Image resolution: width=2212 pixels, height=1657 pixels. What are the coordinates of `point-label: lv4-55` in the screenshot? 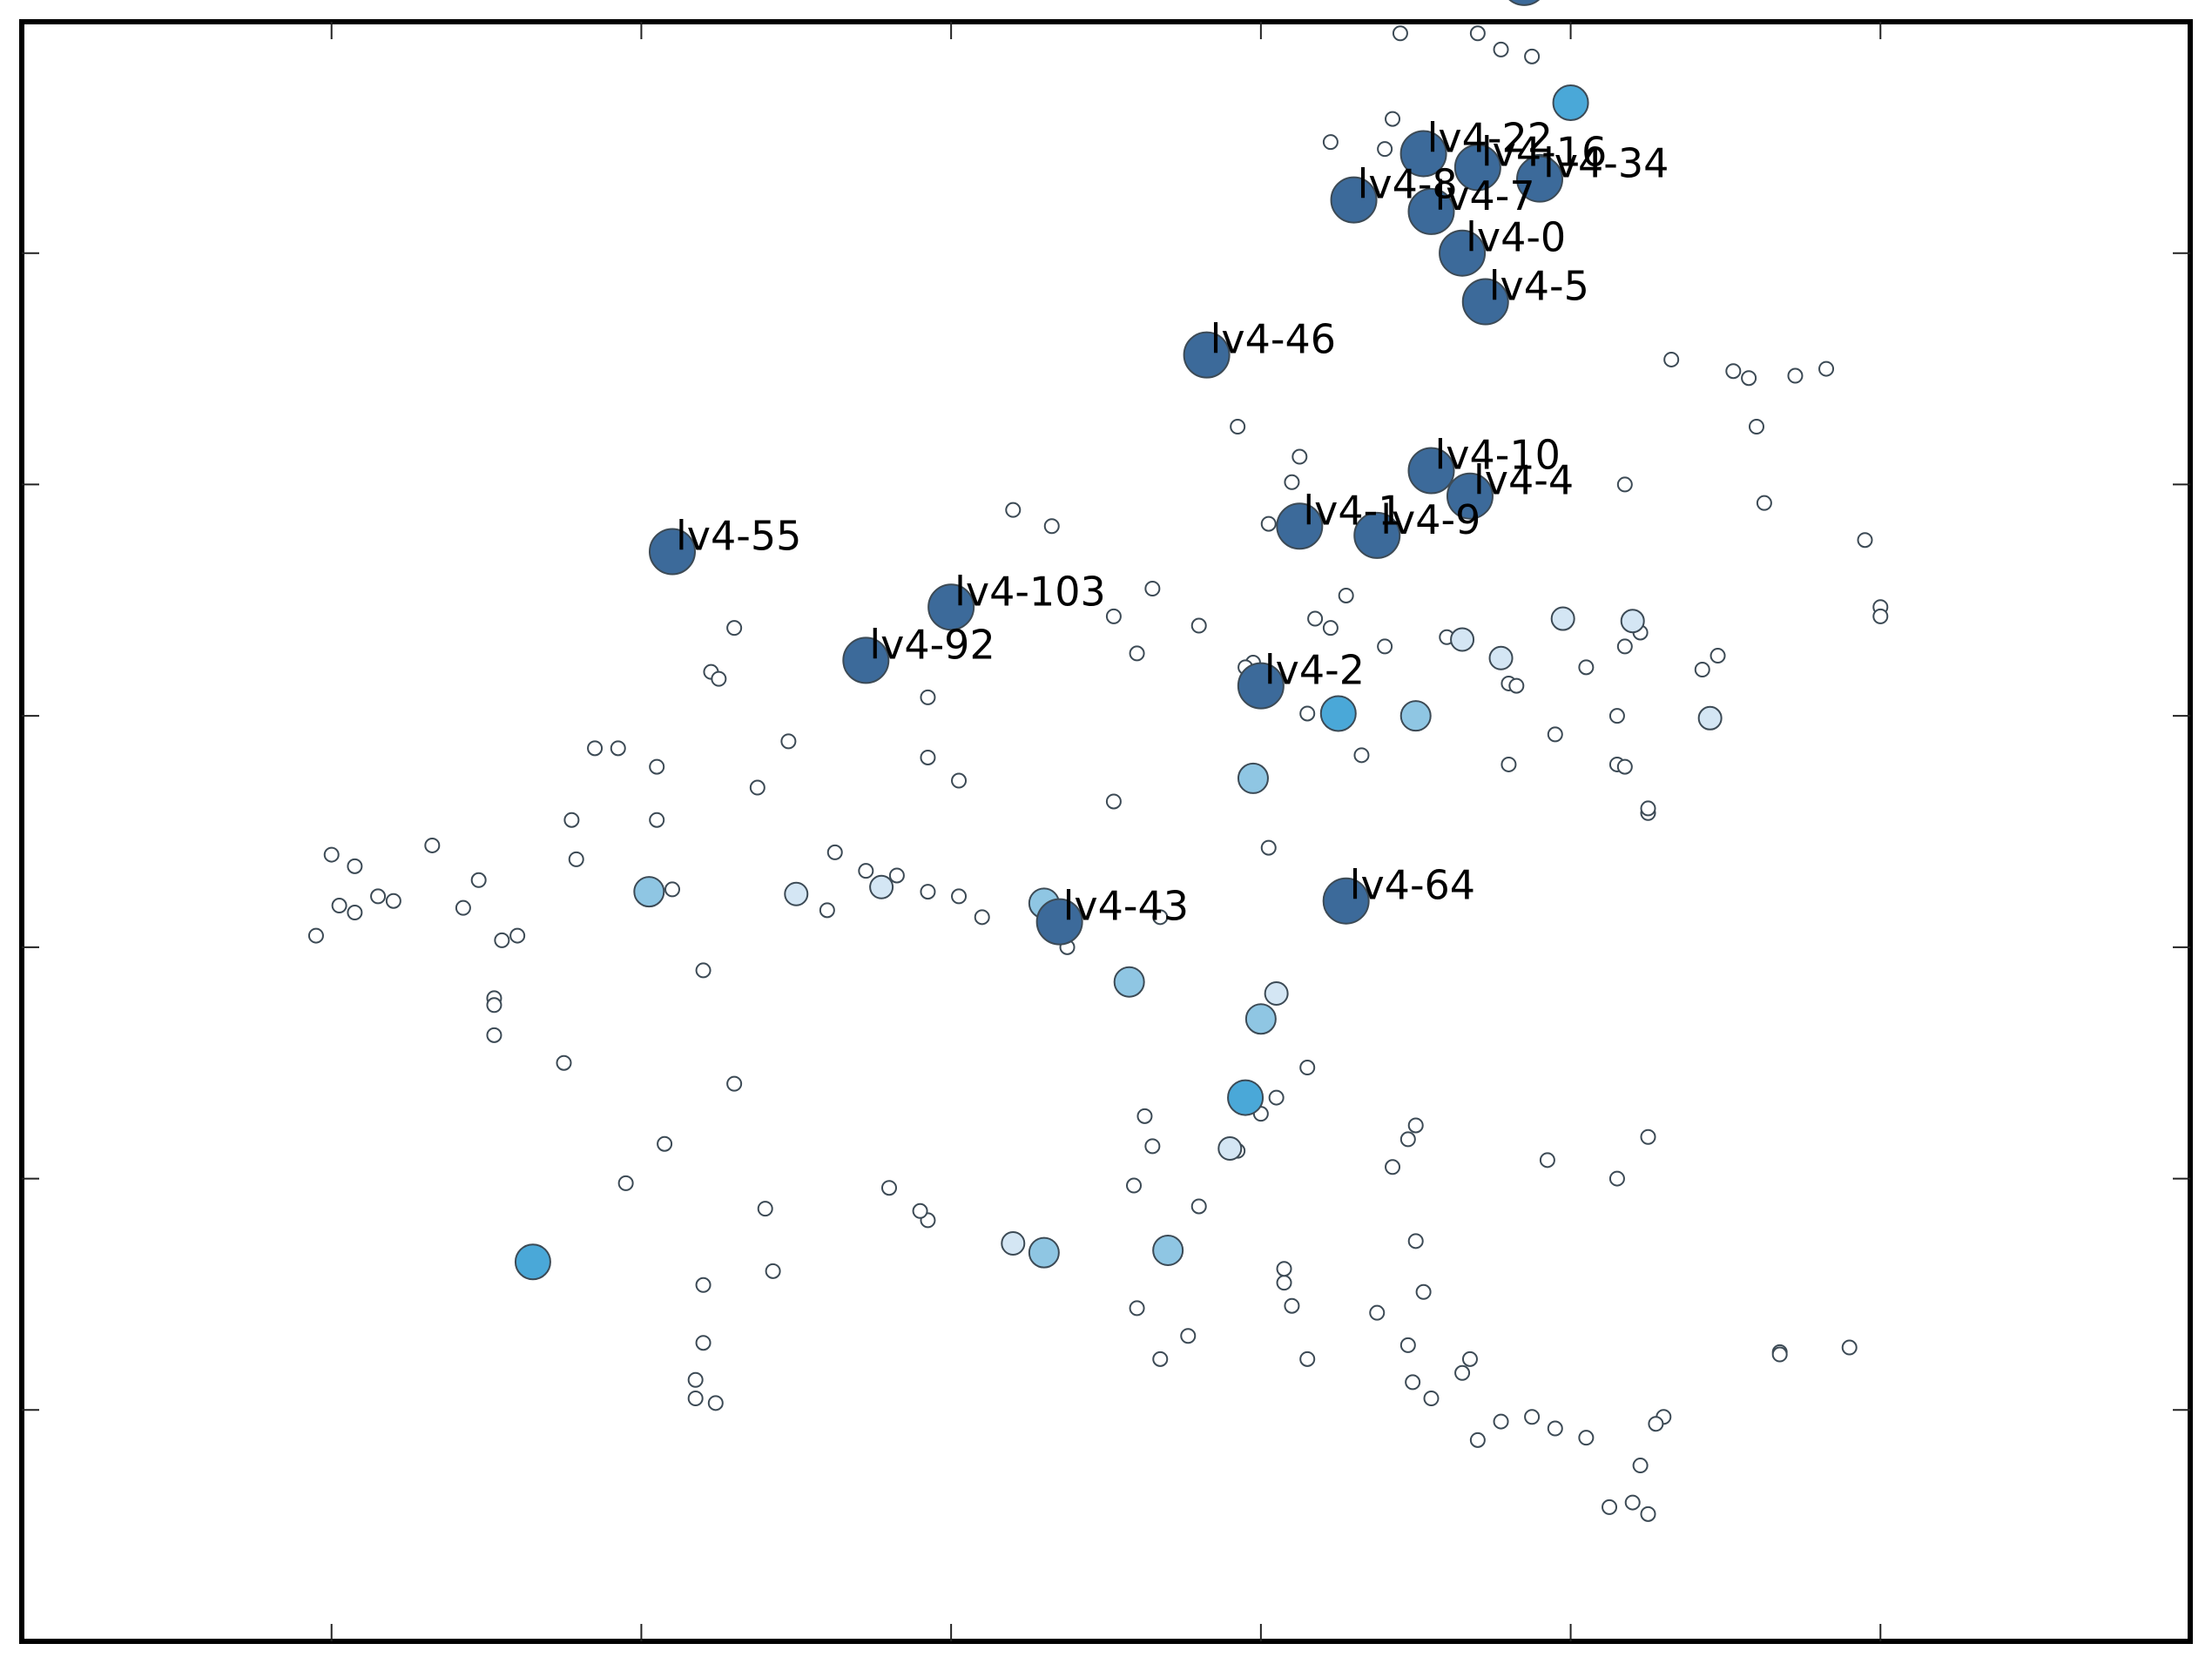 It's located at (738, 535).